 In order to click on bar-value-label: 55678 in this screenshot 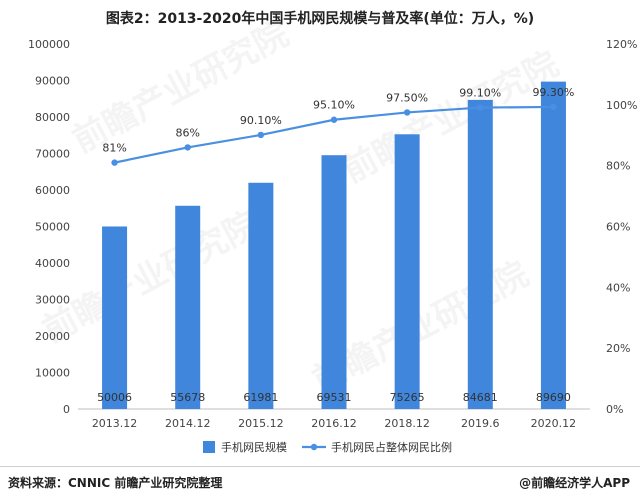, I will do `click(187, 397)`.